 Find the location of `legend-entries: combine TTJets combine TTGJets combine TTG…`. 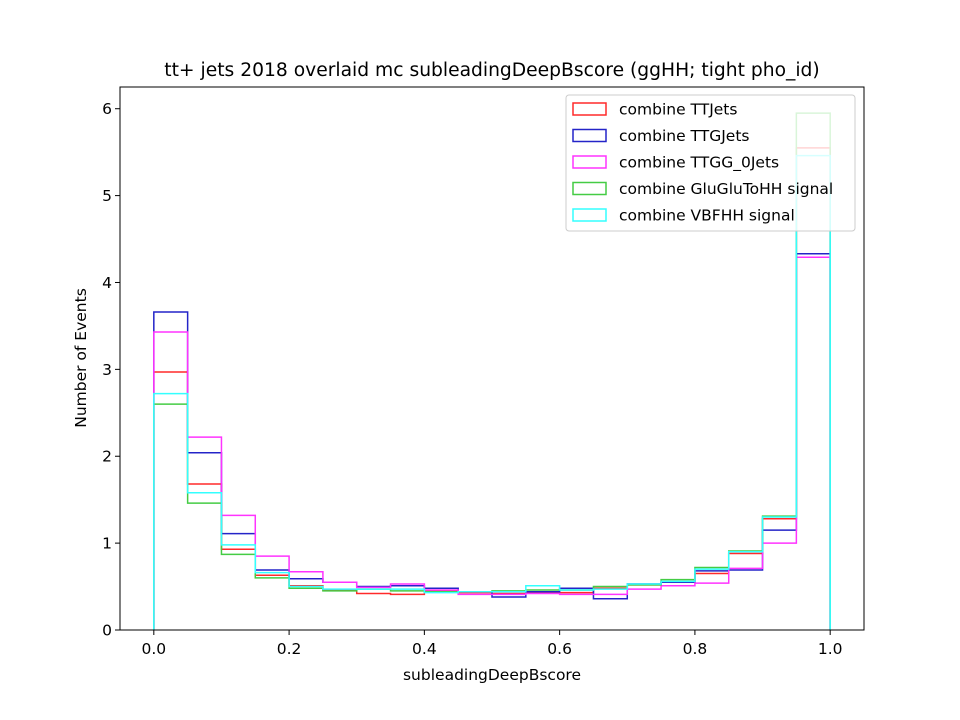

legend-entries: combine TTJets combine TTGJets combine TTG… is located at coordinates (702, 163).